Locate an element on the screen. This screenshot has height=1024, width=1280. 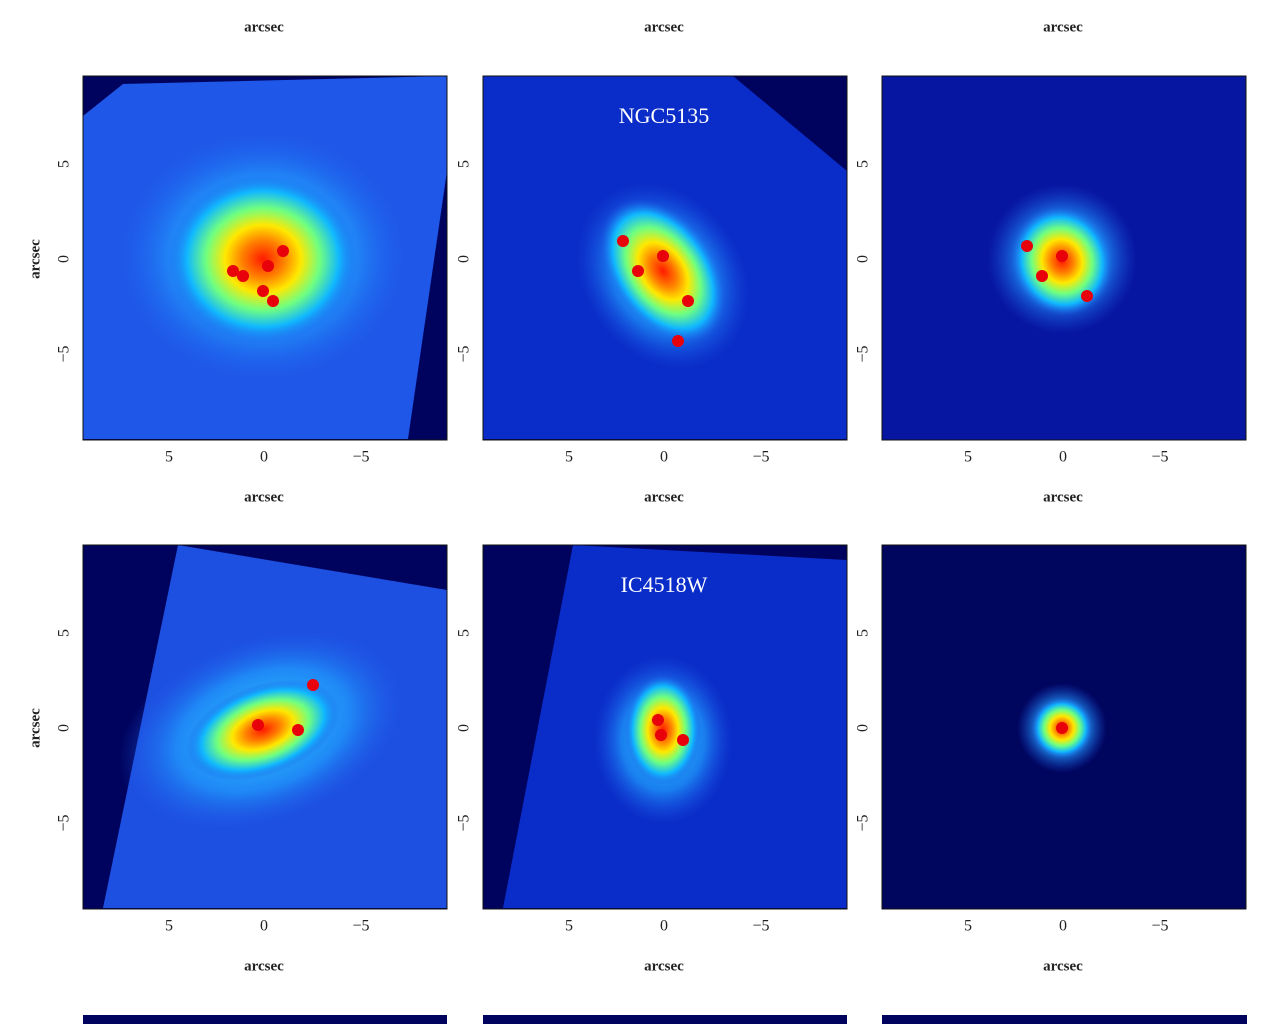
image-panel: IC4518W is located at coordinates (665, 727).